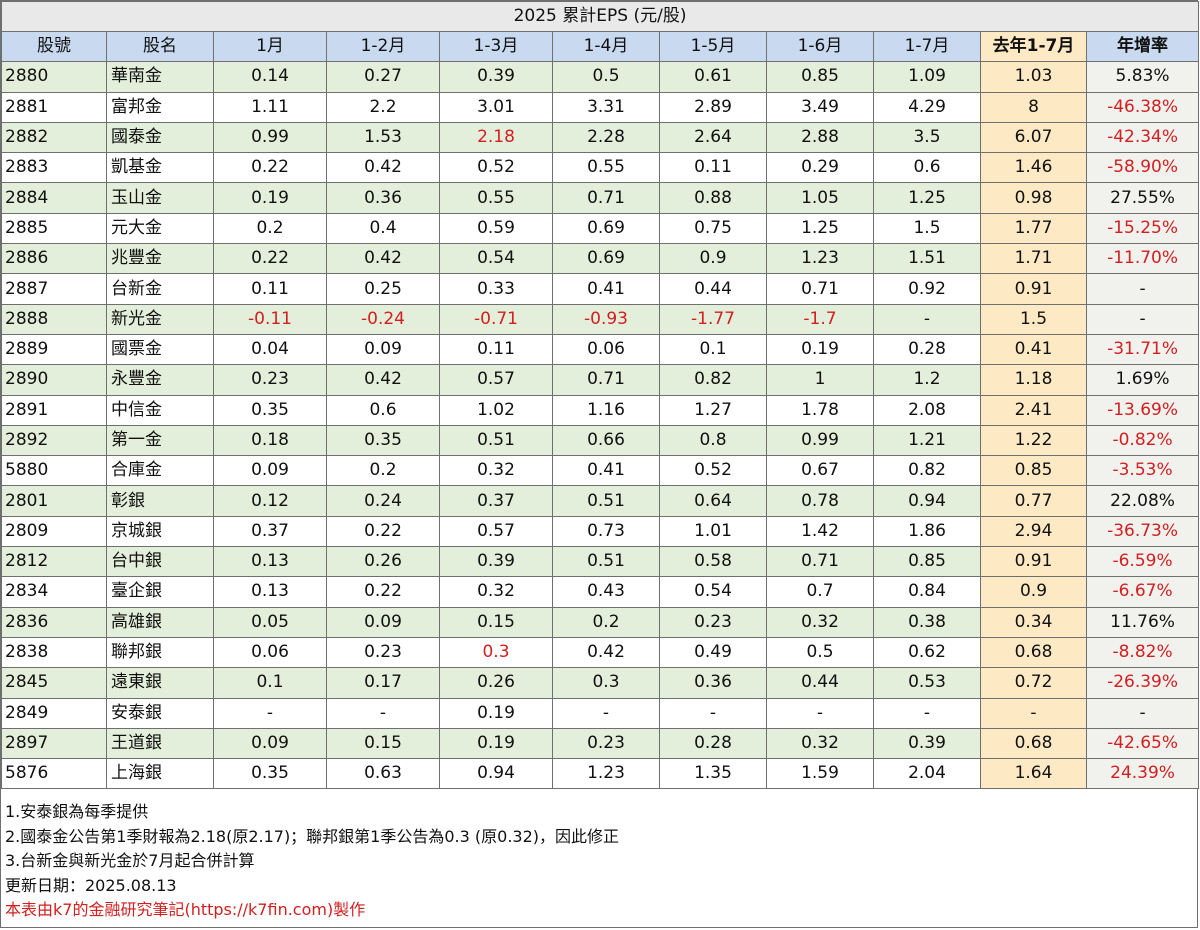 This screenshot has width=1200, height=930. I want to click on eps-cell: 2.18, so click(496, 137).